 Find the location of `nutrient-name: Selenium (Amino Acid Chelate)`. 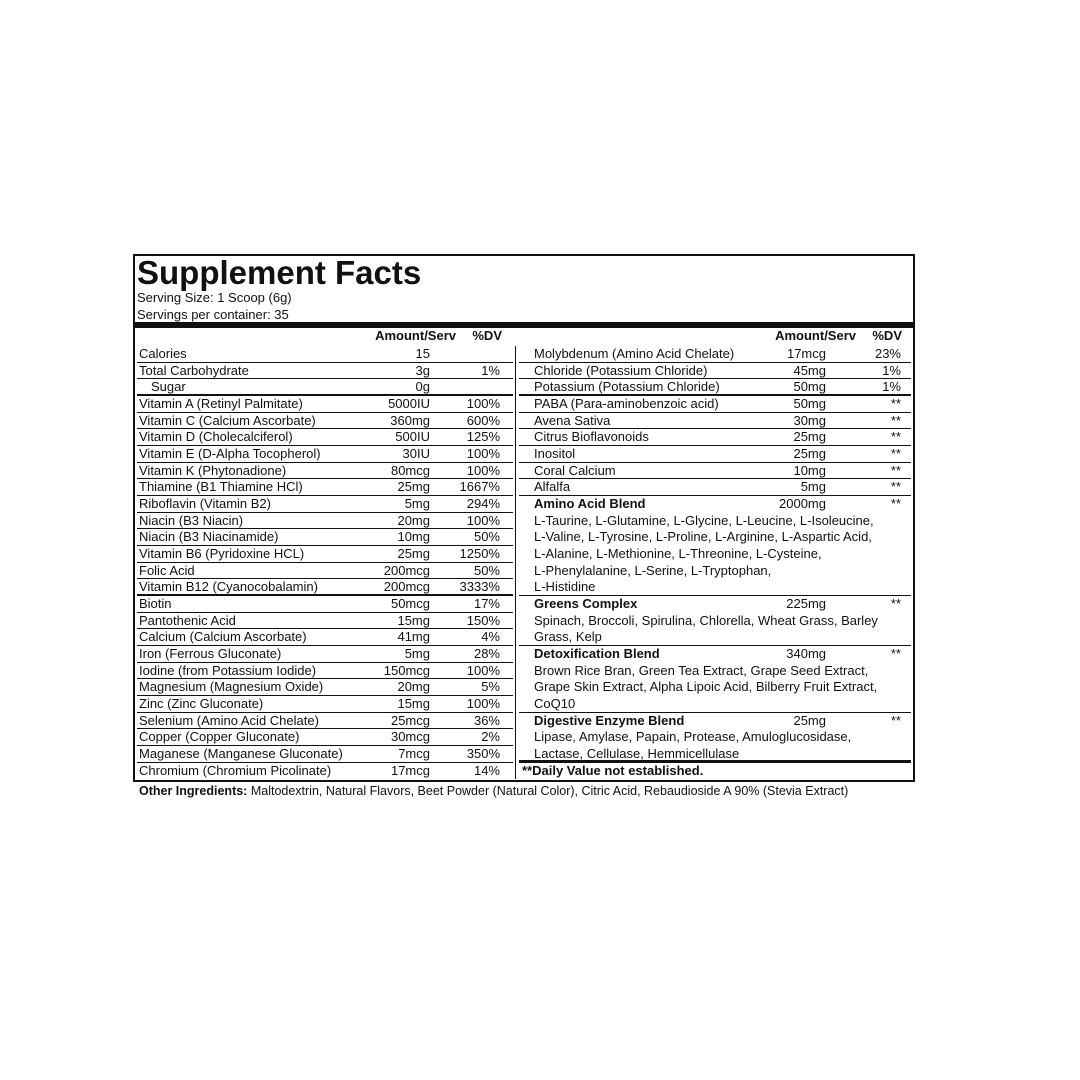

nutrient-name: Selenium (Amino Acid Chelate) is located at coordinates (229, 720).